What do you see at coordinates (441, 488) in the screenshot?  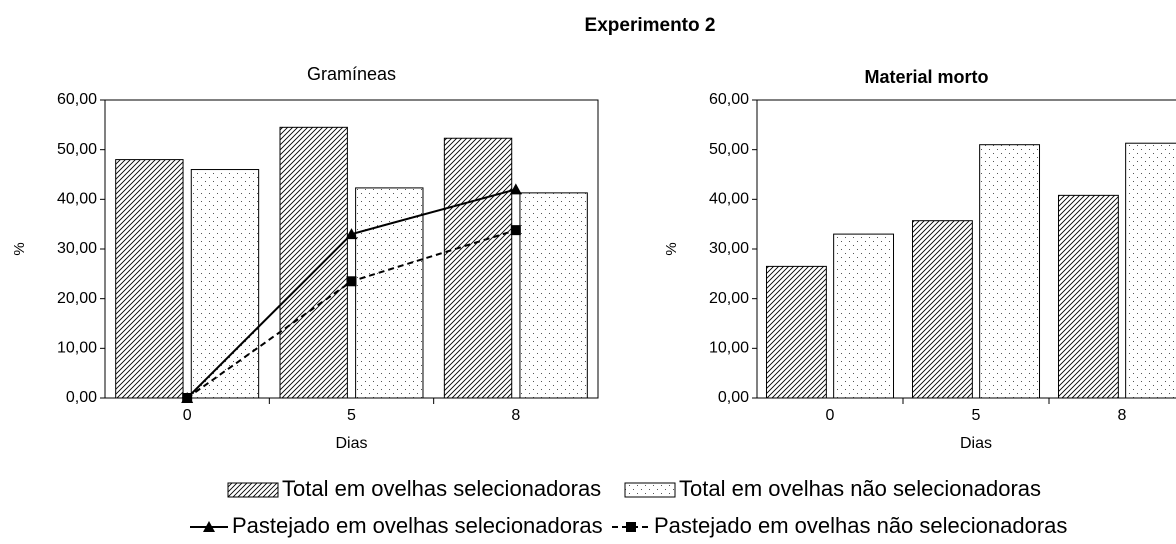 I see `legend-label: Total em ovelhas selecionadoras` at bounding box center [441, 488].